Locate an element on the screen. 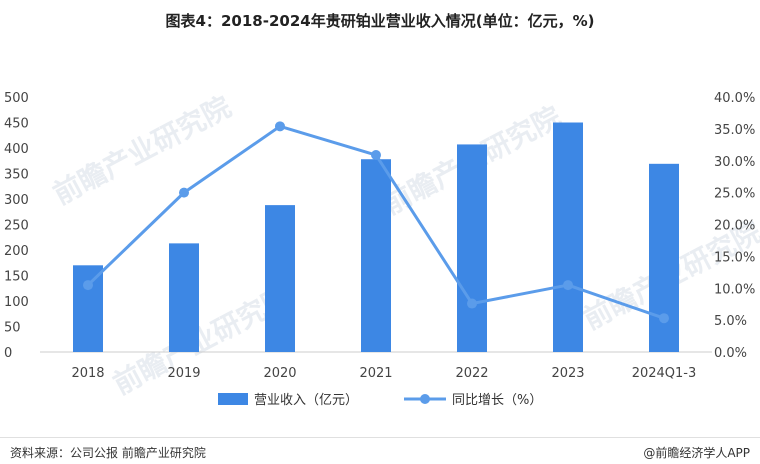  left-axis-tick-label: 250 is located at coordinates (16, 226).